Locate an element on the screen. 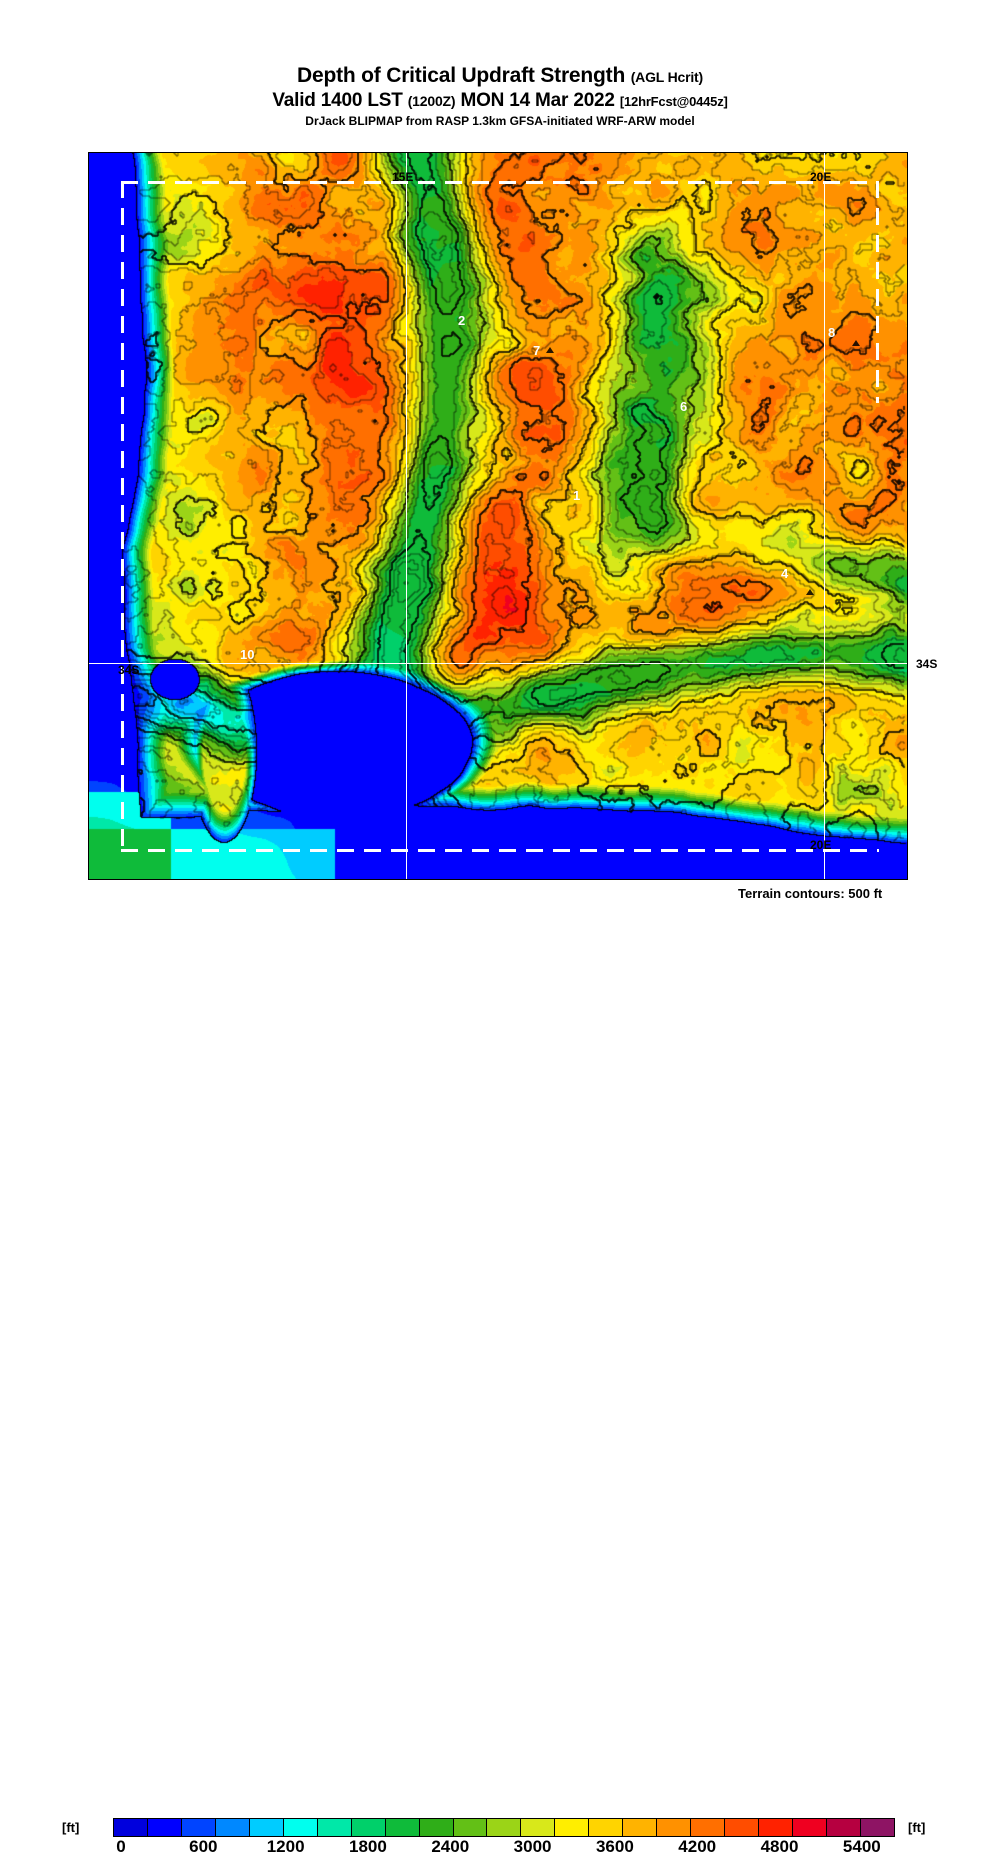 The height and width of the screenshot is (1861, 1000). page-title-text: Depth of Critical Updraft Strength is located at coordinates (461, 75).